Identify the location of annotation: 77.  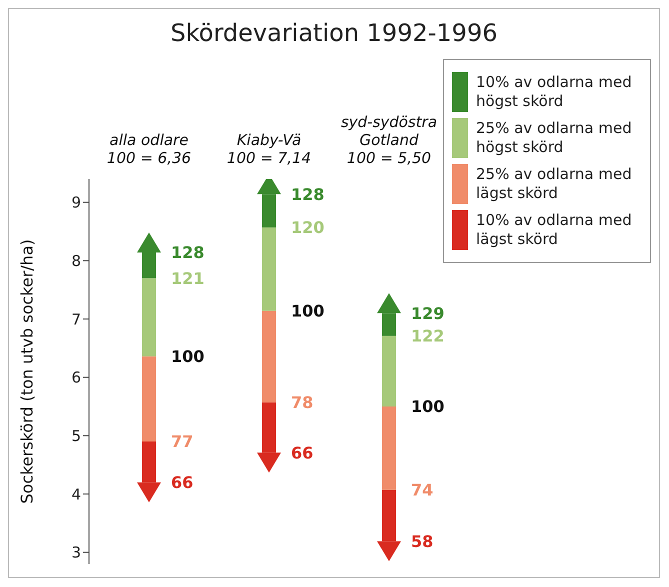
(182, 442).